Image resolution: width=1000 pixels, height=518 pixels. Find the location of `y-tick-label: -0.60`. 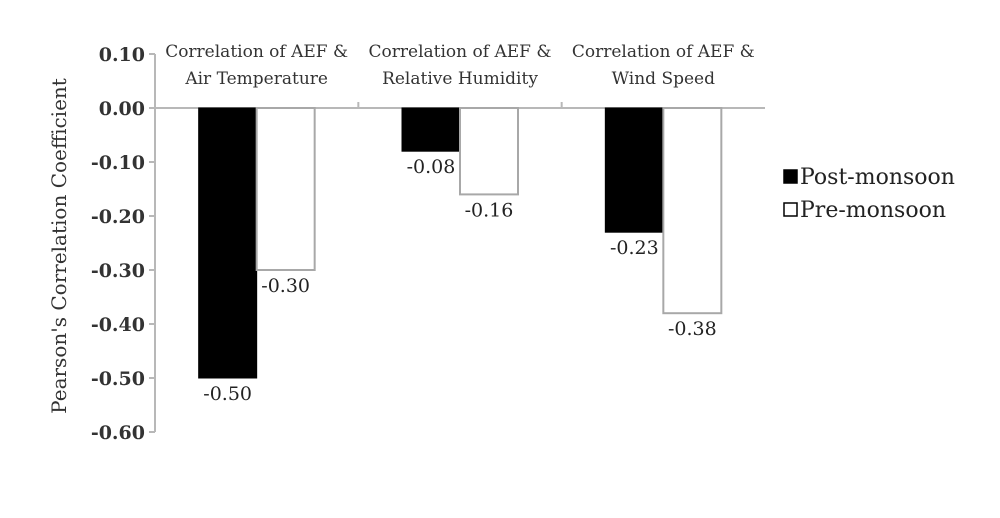

y-tick-label: -0.60 is located at coordinates (118, 433).